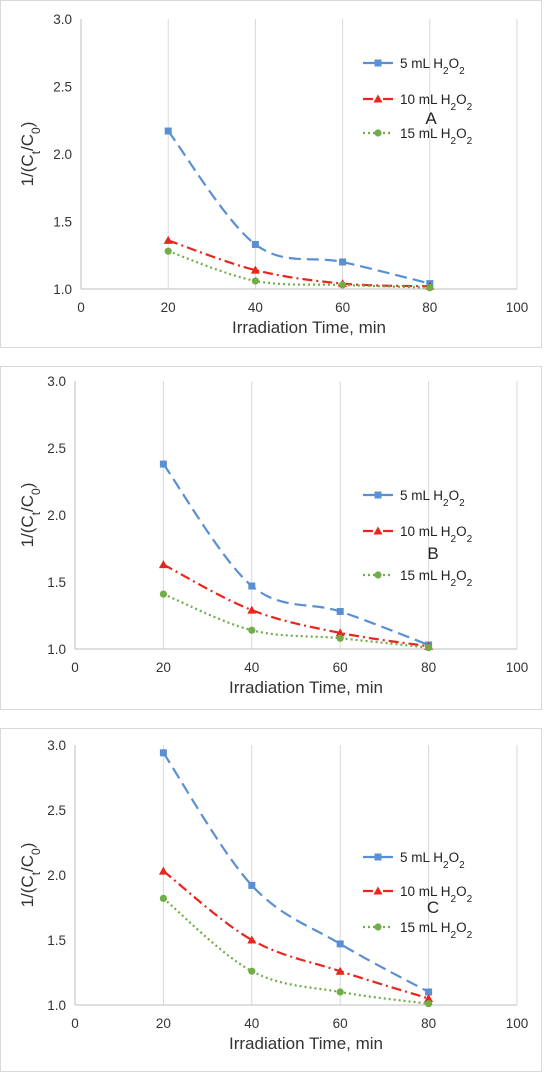 The height and width of the screenshot is (1078, 550). What do you see at coordinates (433, 907) in the screenshot?
I see `panel-label: C` at bounding box center [433, 907].